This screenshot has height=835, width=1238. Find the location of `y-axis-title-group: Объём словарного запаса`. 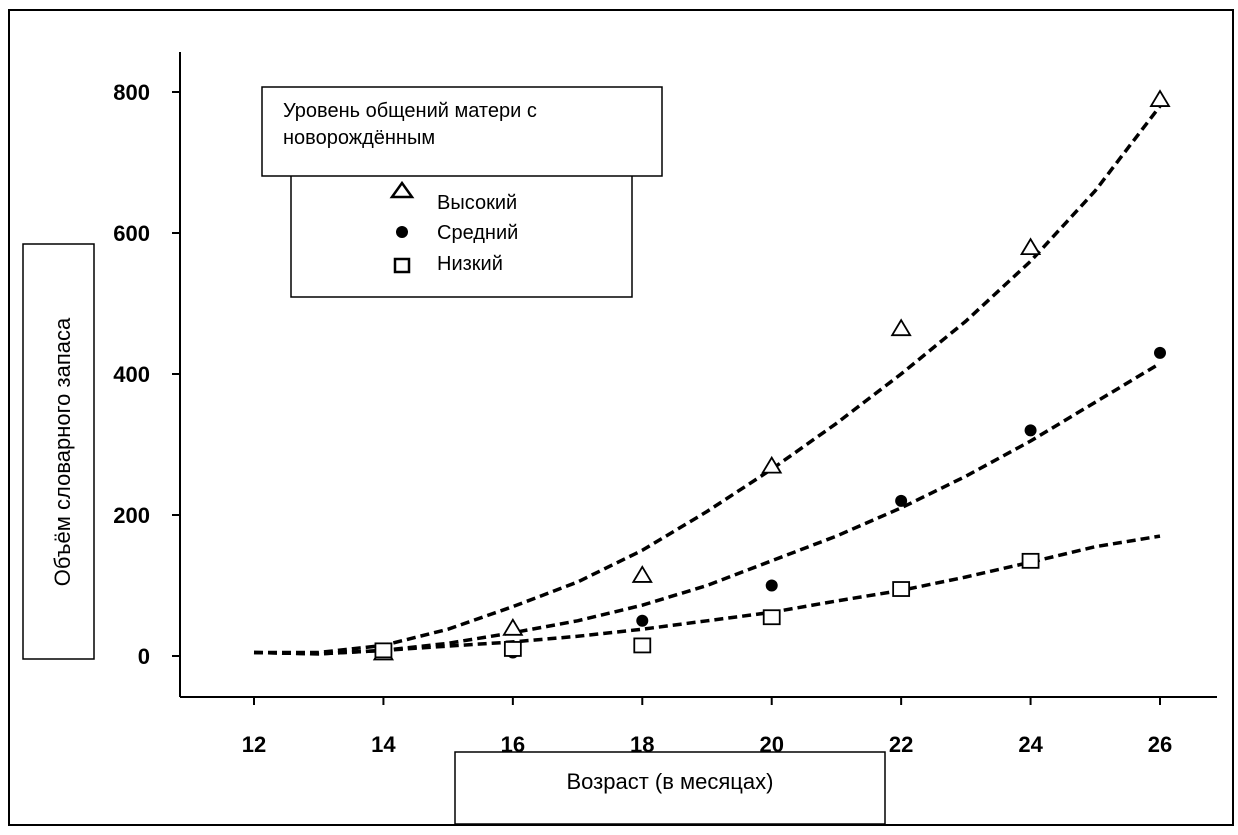

y-axis-title-group: Объём словарного запаса is located at coordinates (58, 451).